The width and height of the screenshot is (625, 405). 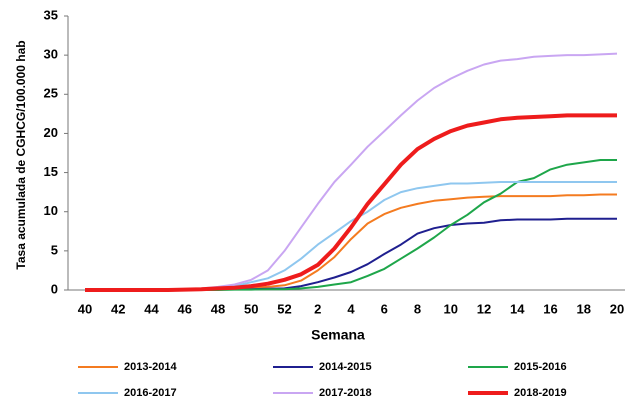 What do you see at coordinates (51, 171) in the screenshot?
I see `y-tick-label: 15` at bounding box center [51, 171].